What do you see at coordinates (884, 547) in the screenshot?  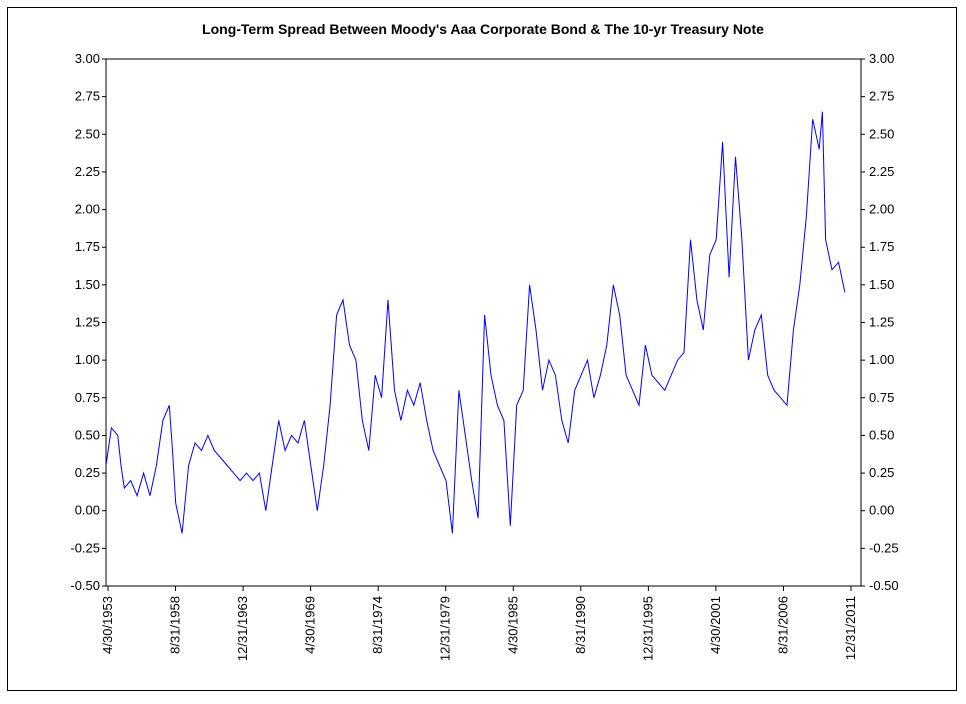 I see `y-tick-label-right: -0.25` at bounding box center [884, 547].